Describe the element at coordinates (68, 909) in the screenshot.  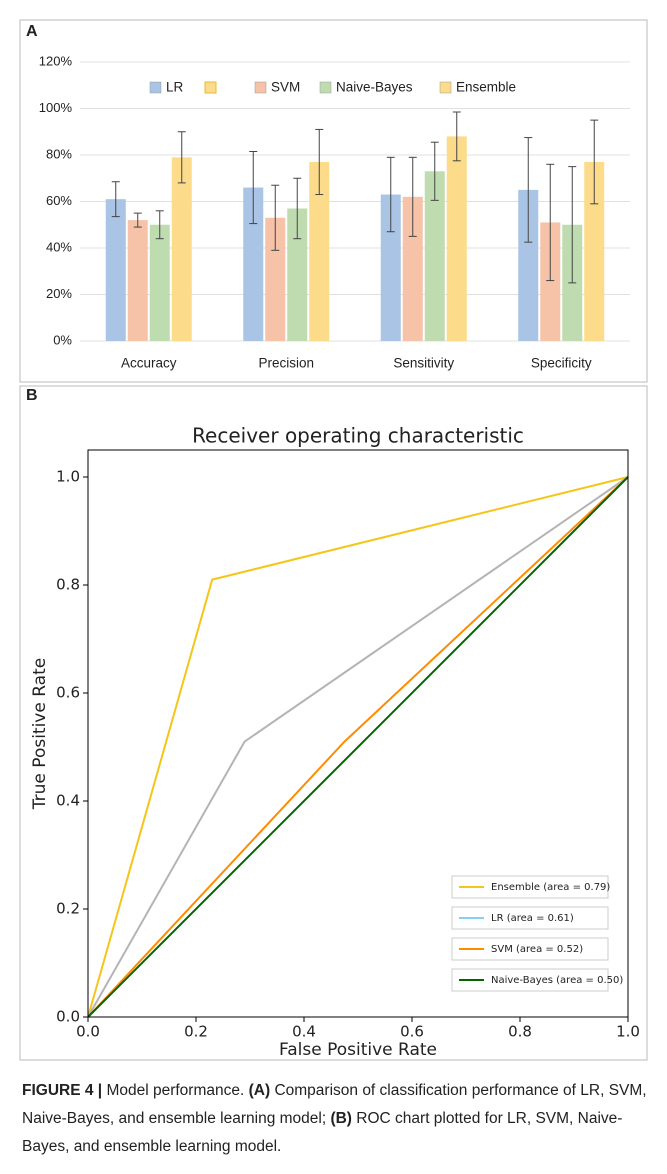
I see `y-tick-label: 0.2` at that location.